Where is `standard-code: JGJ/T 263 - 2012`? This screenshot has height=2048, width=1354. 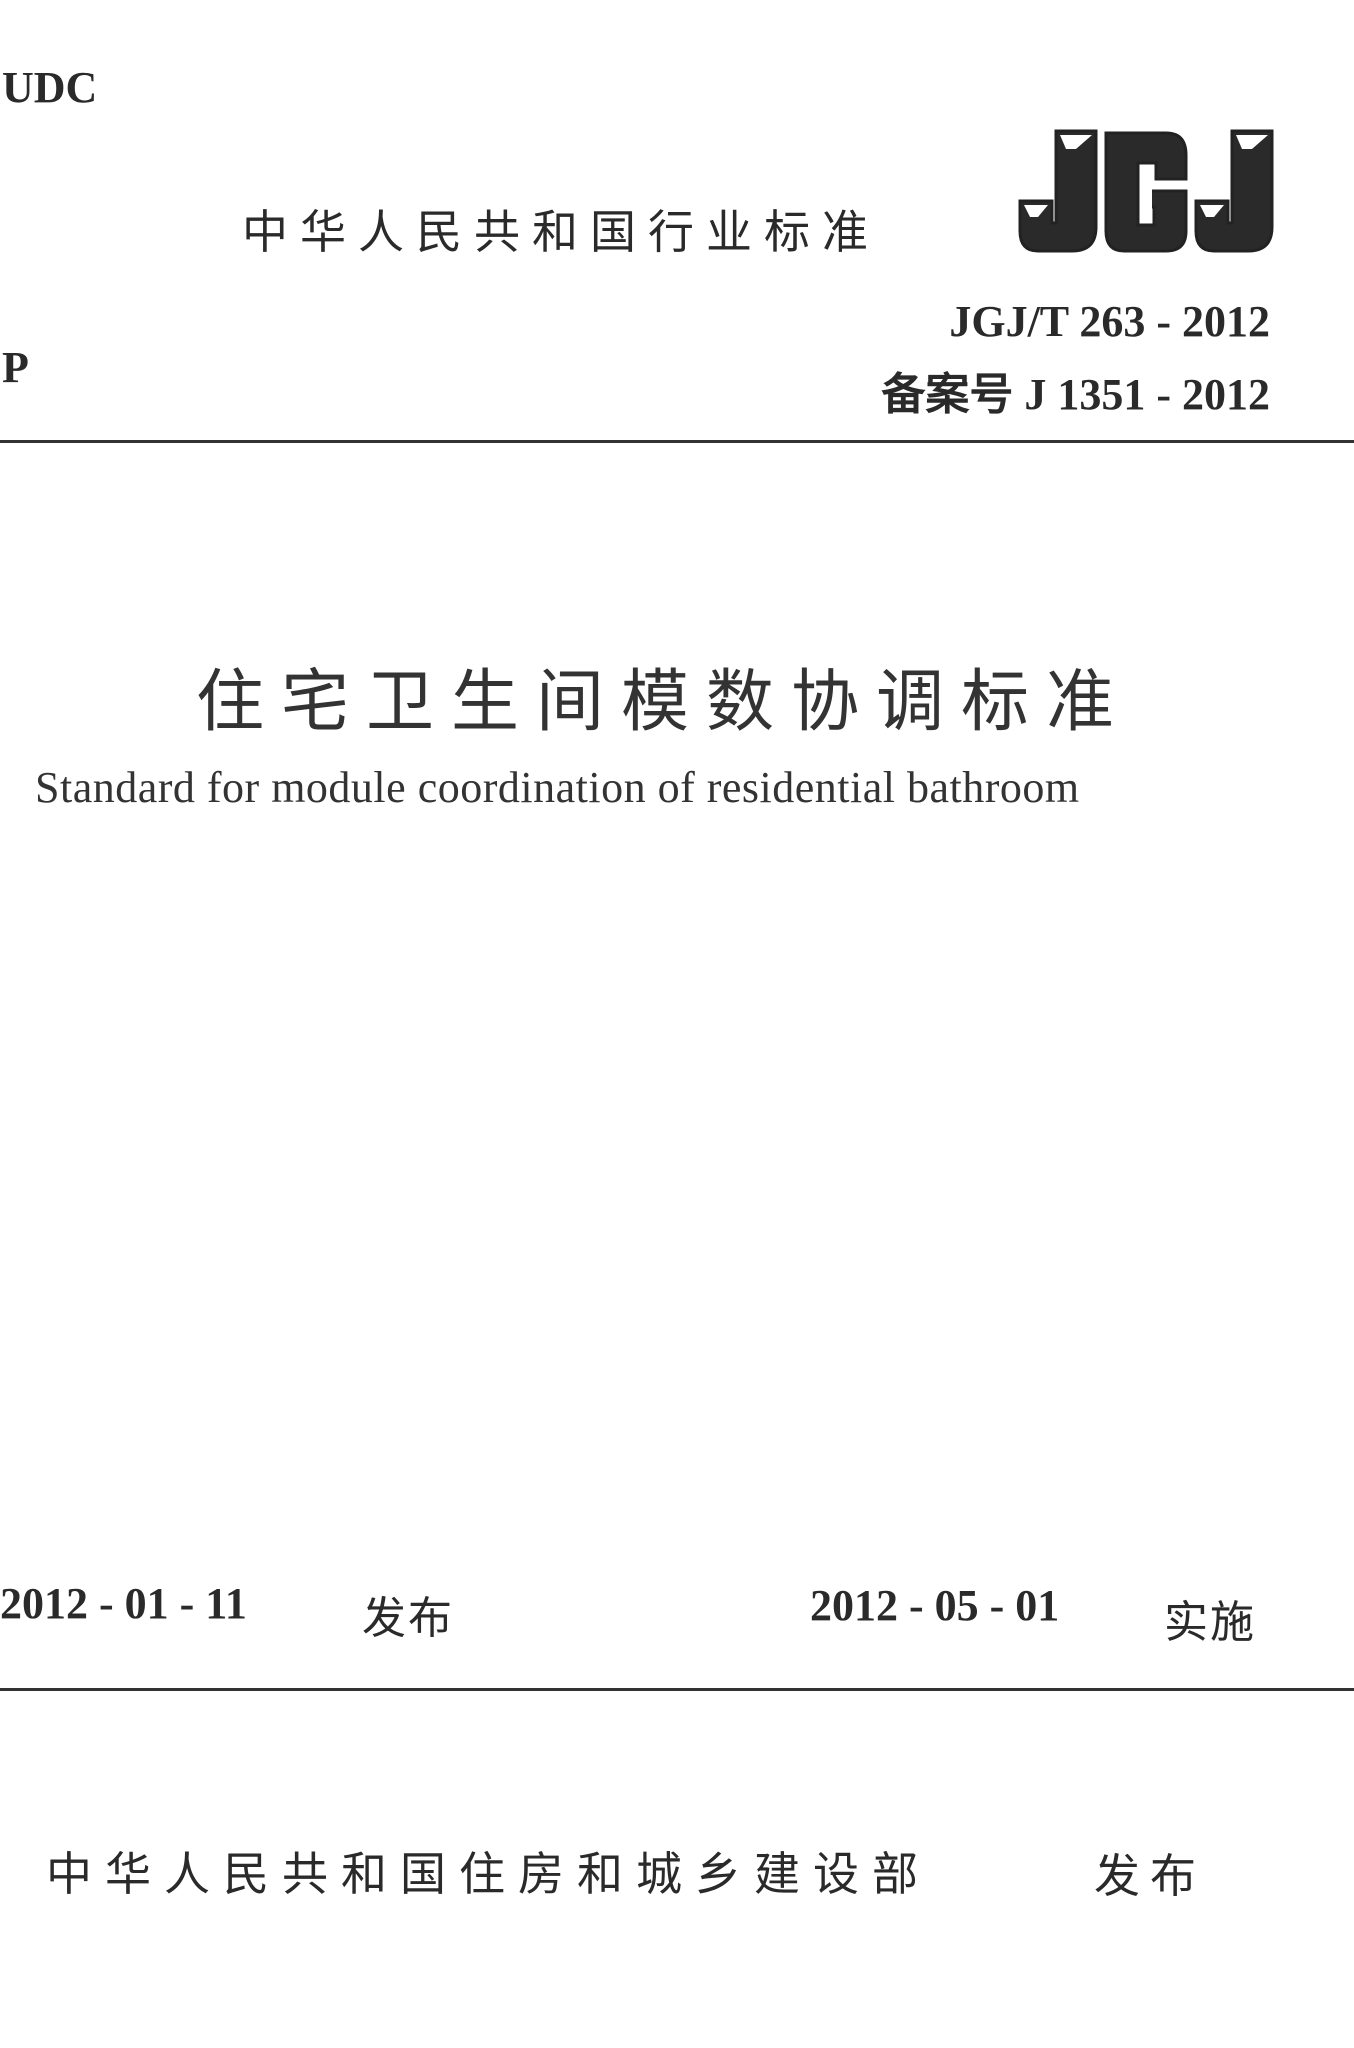
standard-code: JGJ/T 263 - 2012 is located at coordinates (1109, 321).